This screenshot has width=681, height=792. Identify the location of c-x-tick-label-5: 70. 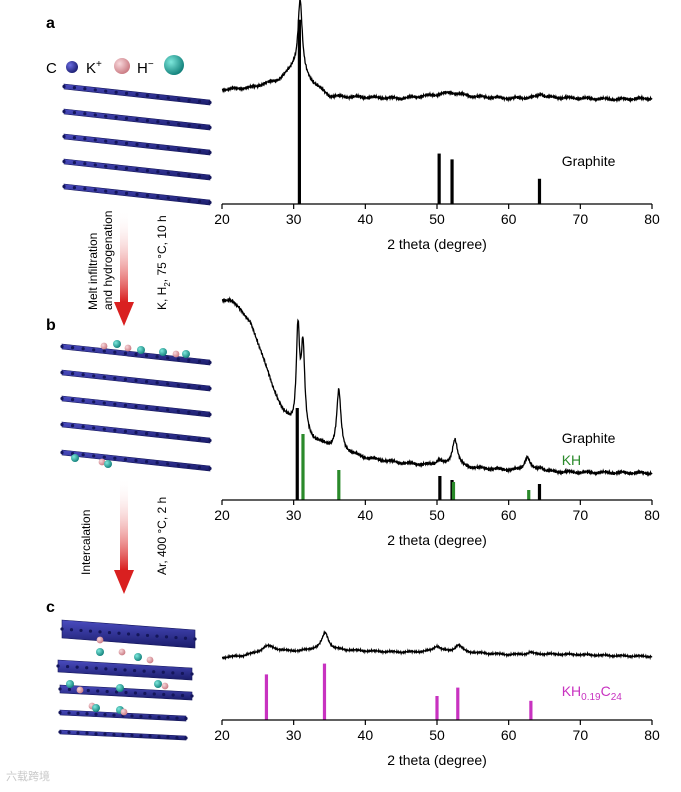
(581, 735).